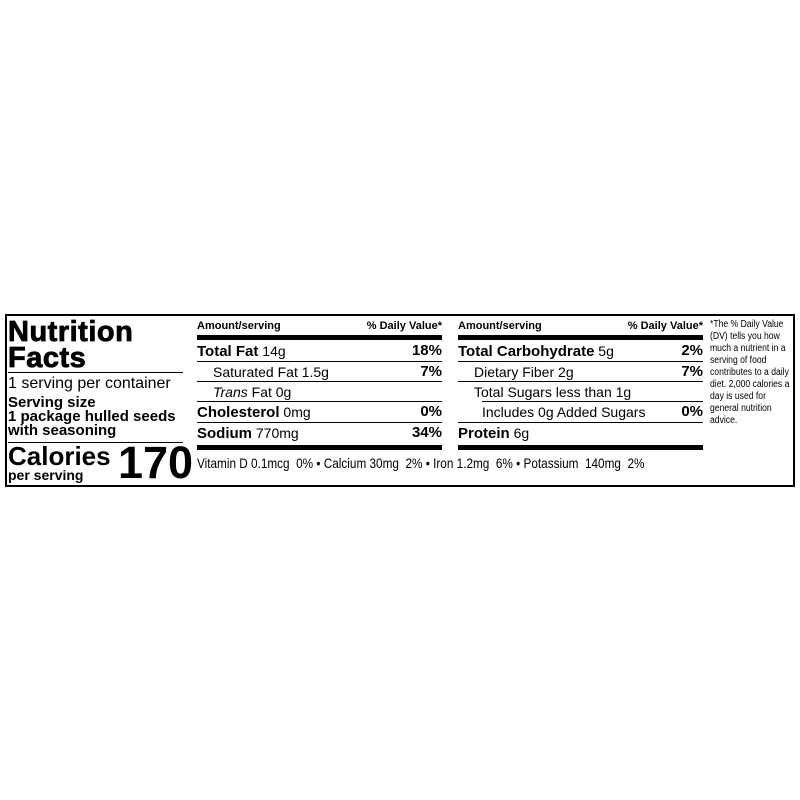 This screenshot has width=800, height=800. Describe the element at coordinates (255, 372) in the screenshot. I see `nutrient-name: Saturated Fat` at that location.